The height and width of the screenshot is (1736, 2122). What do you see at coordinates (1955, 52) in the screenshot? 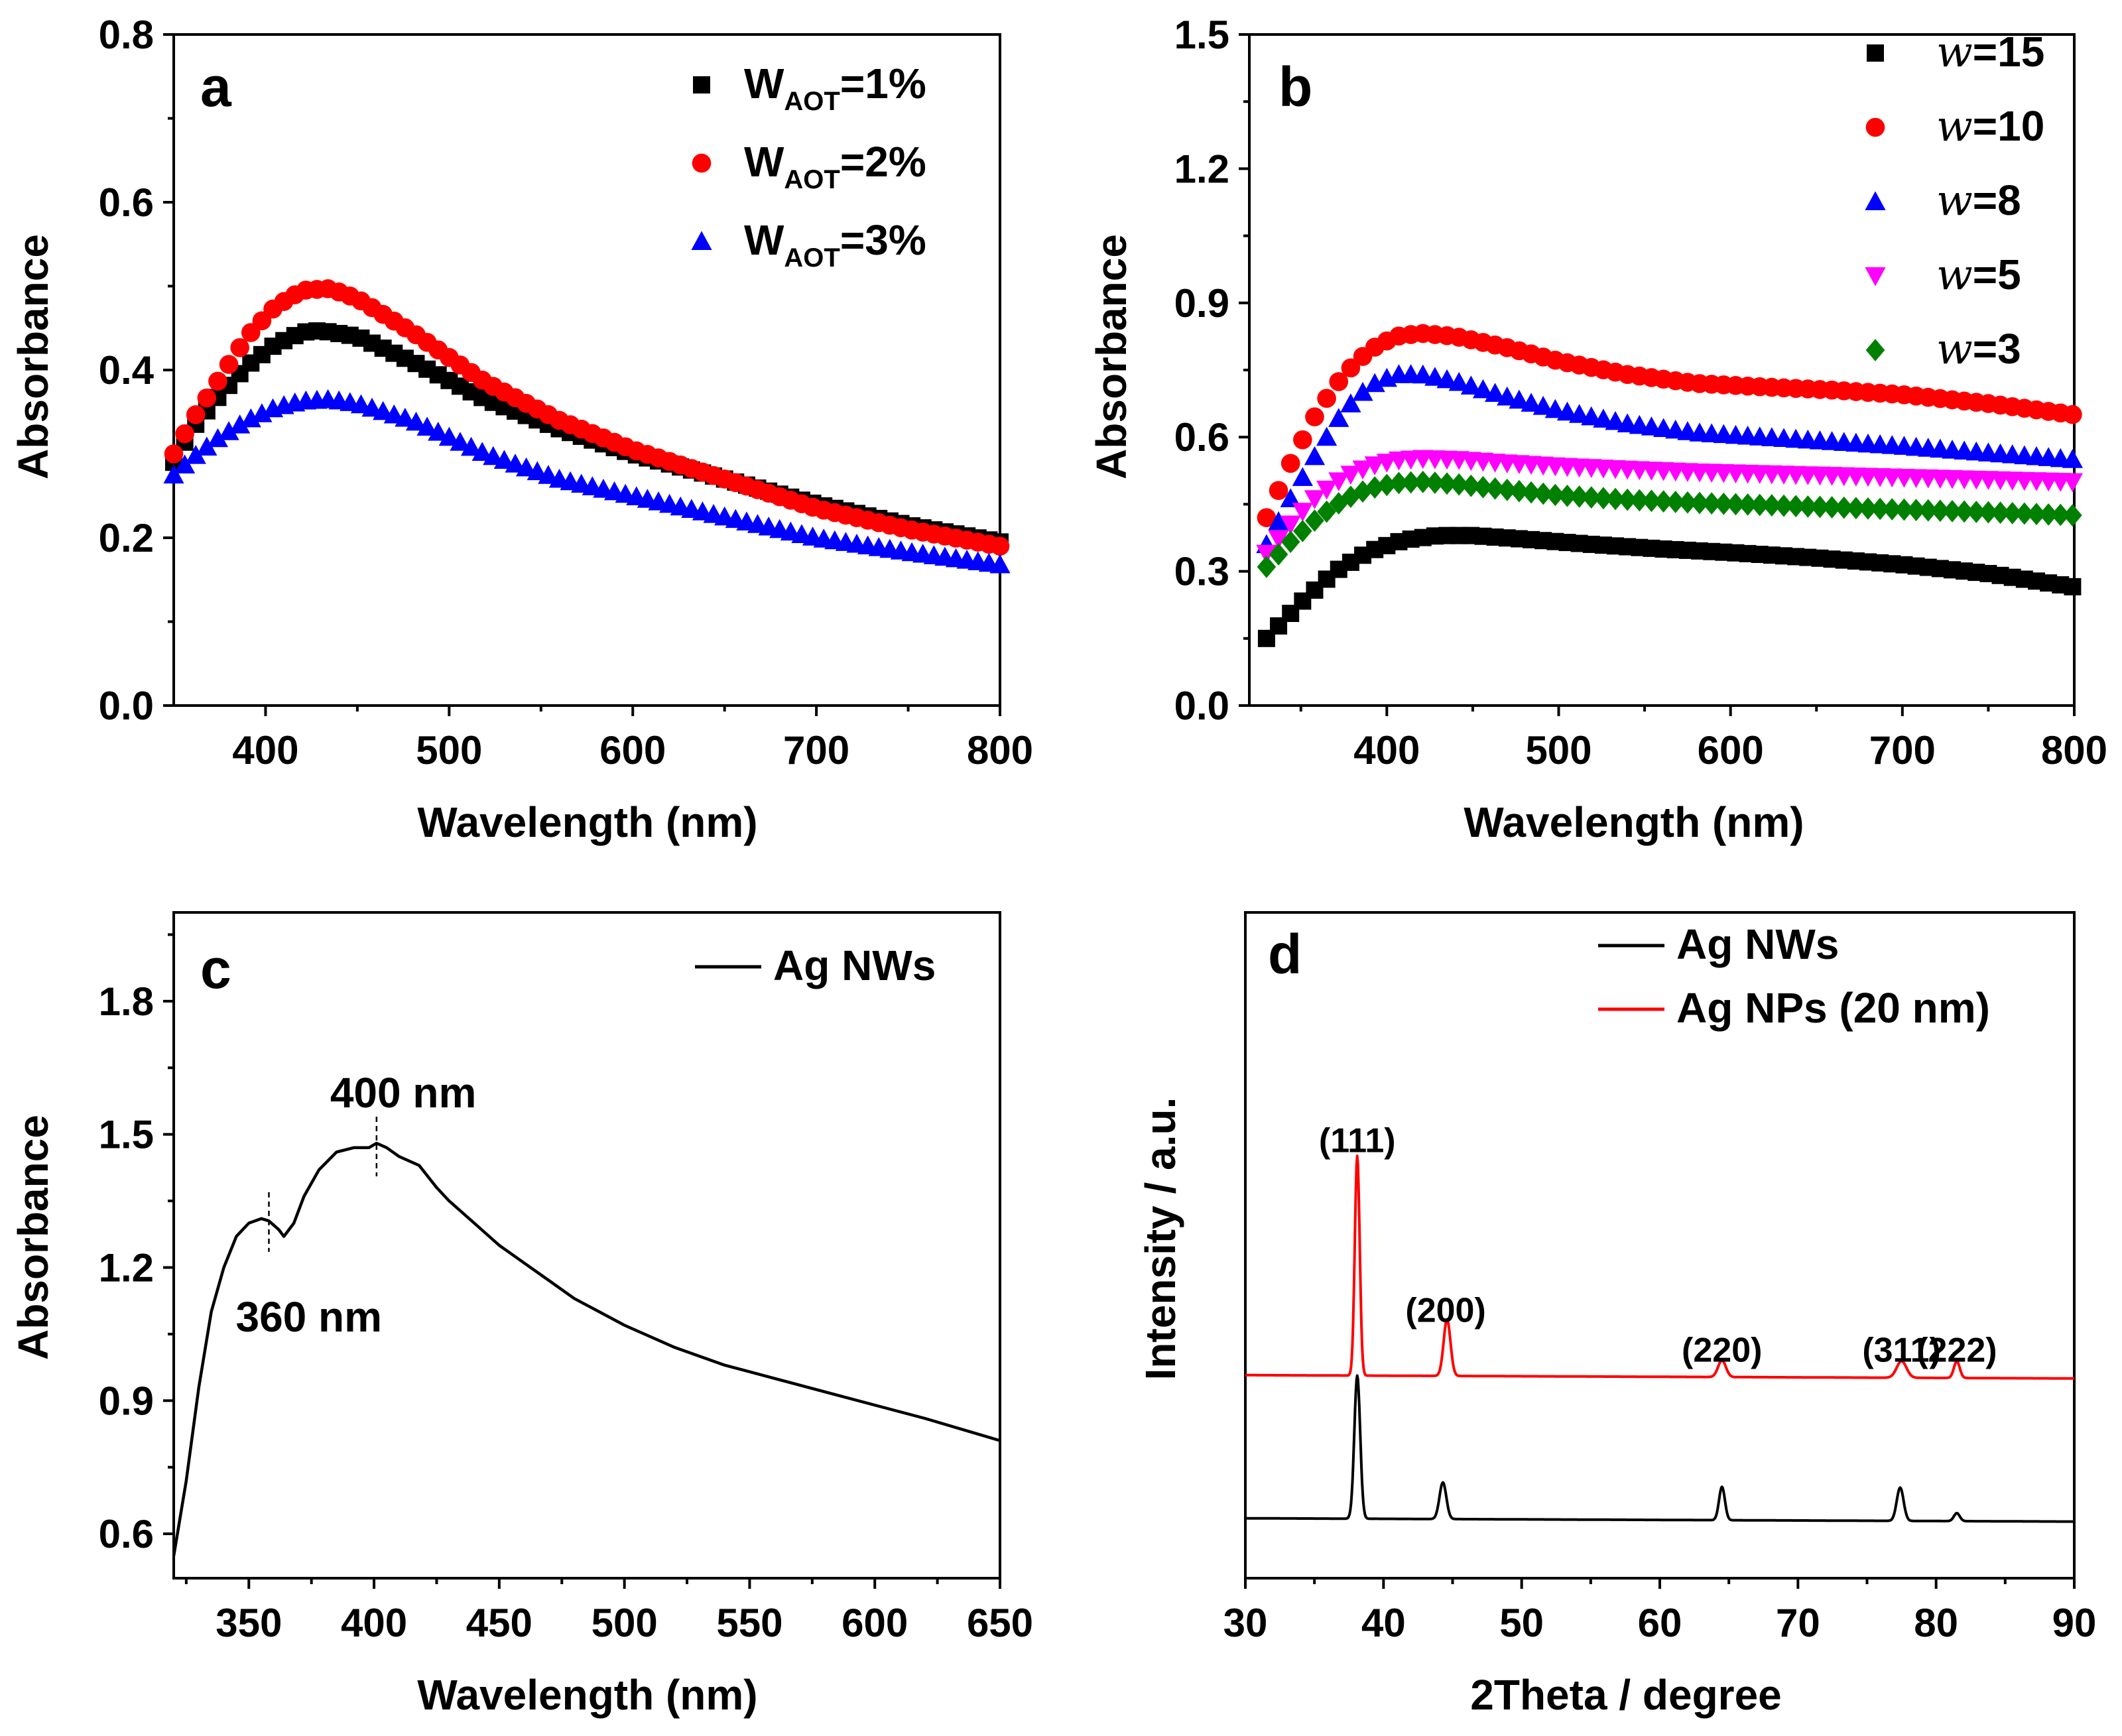
I see `legend-entry: w=15` at bounding box center [1955, 52].